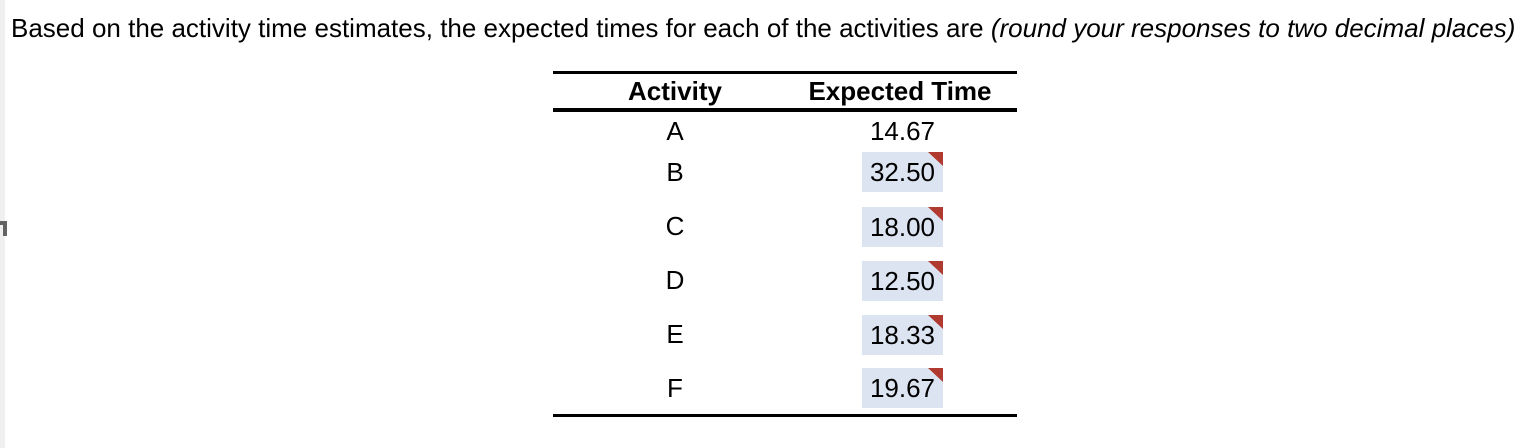 The image size is (1516, 448). What do you see at coordinates (3, 228) in the screenshot?
I see `clipped-text-fragment` at bounding box center [3, 228].